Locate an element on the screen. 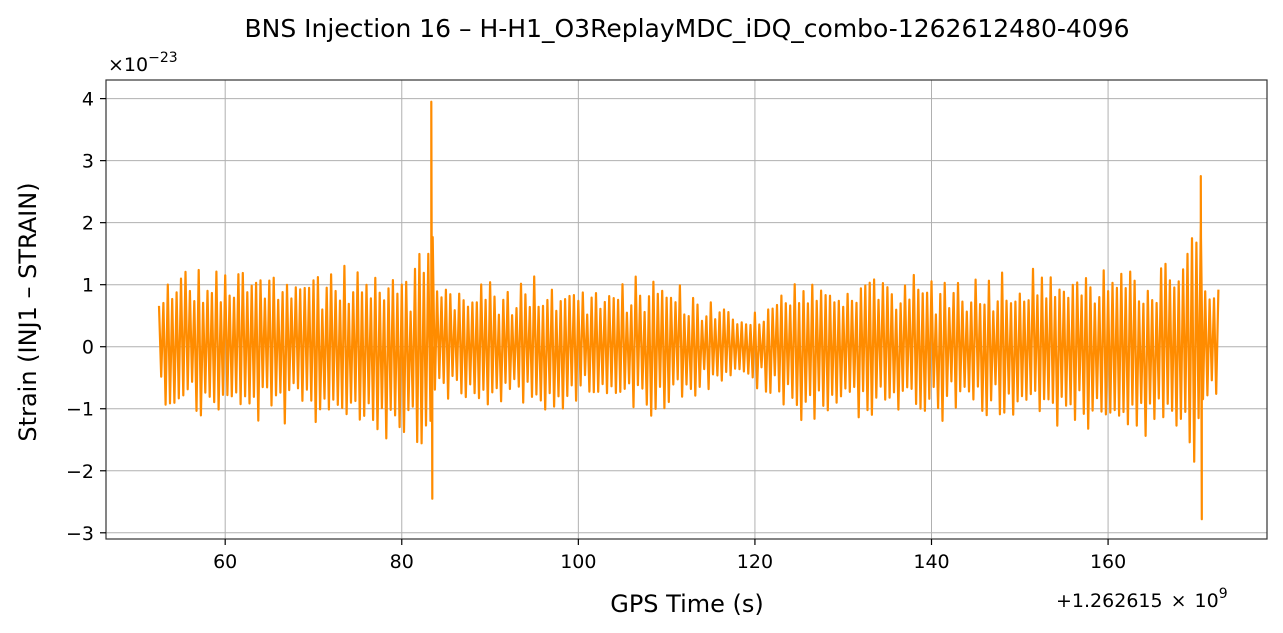  y-tick-label: 0 is located at coordinates (88, 348).